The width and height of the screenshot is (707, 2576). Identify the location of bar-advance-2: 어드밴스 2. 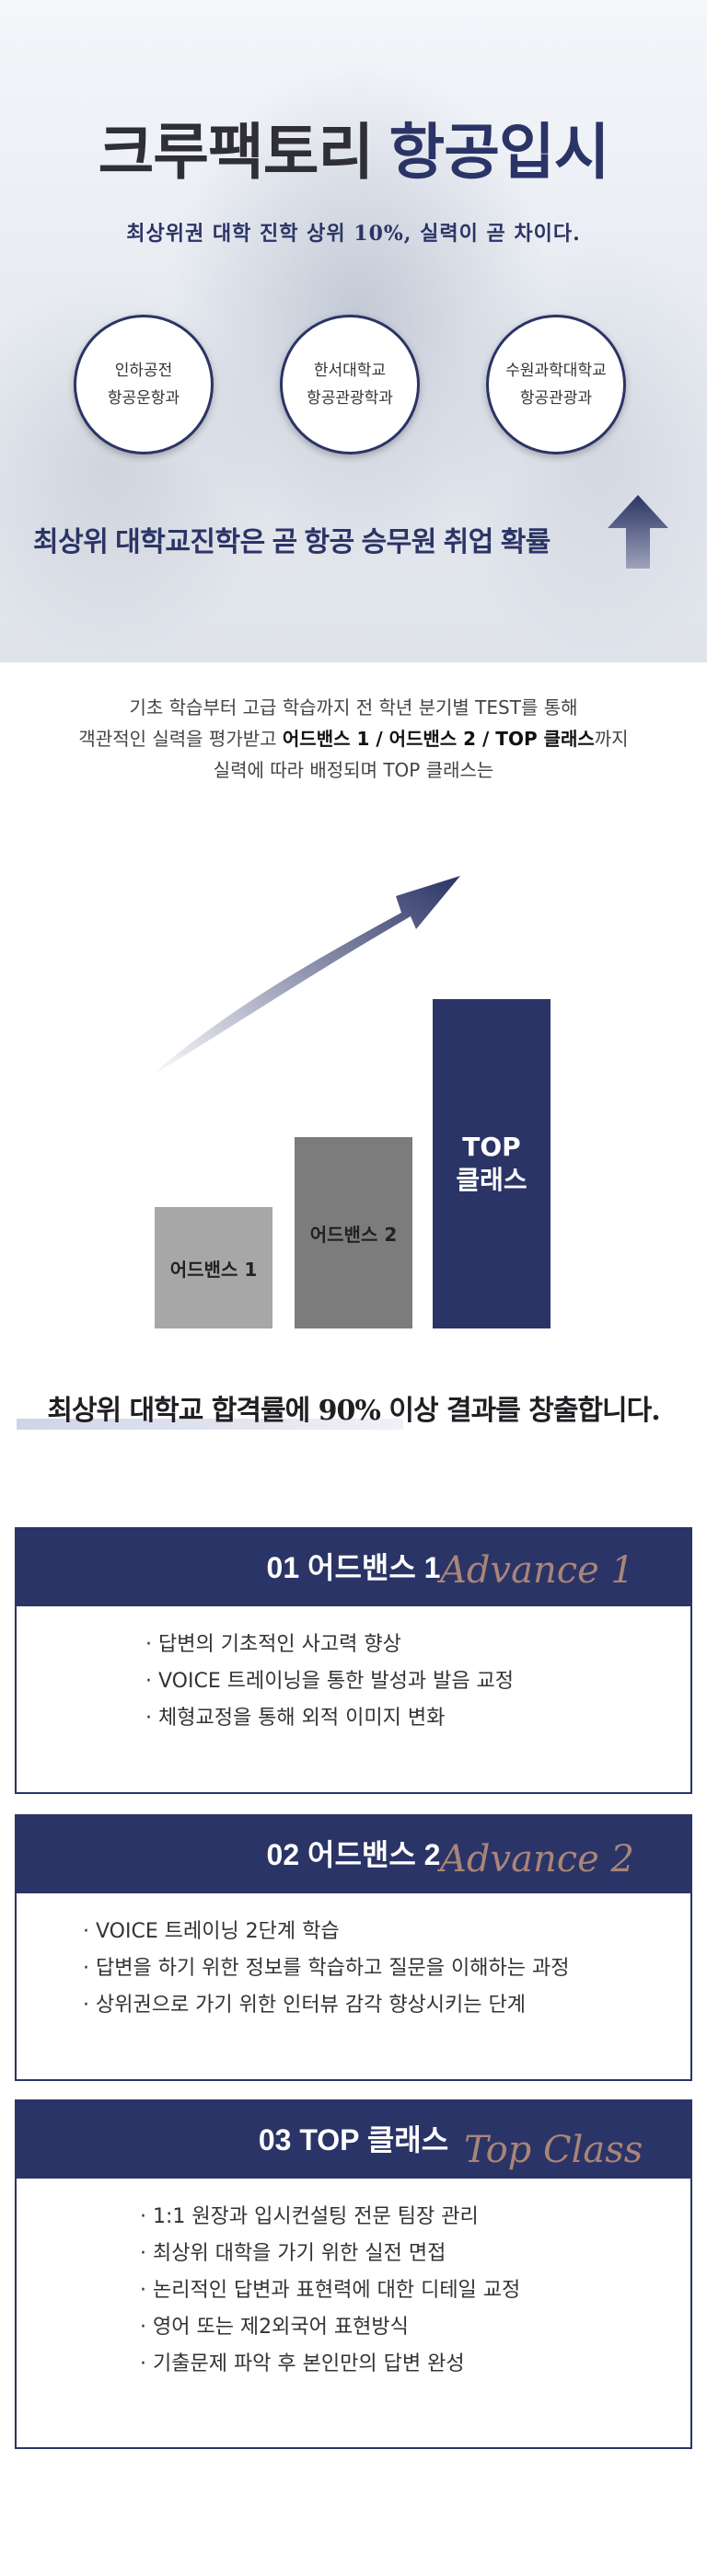
(353, 1232).